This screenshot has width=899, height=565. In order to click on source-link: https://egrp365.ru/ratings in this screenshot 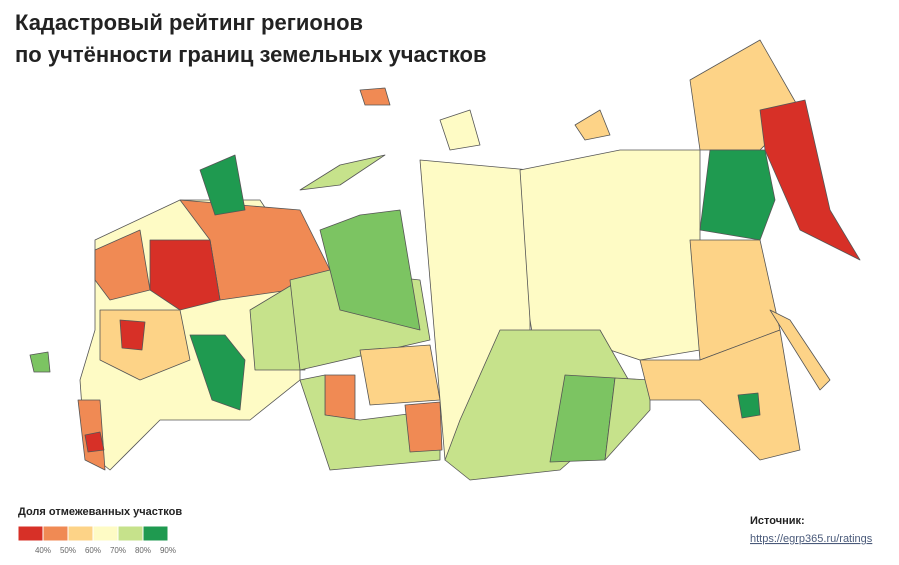, I will do `click(811, 539)`.